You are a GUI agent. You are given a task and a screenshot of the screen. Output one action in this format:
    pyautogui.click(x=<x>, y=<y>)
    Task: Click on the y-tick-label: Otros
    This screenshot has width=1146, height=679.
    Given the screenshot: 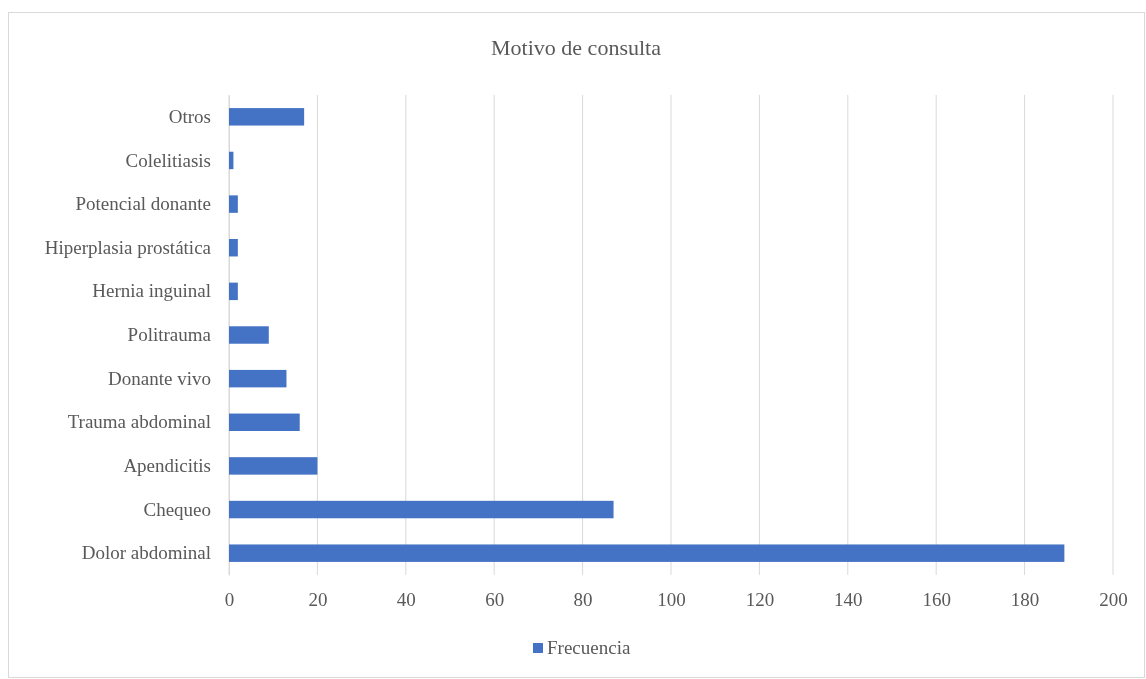 What is the action you would take?
    pyautogui.click(x=189, y=116)
    